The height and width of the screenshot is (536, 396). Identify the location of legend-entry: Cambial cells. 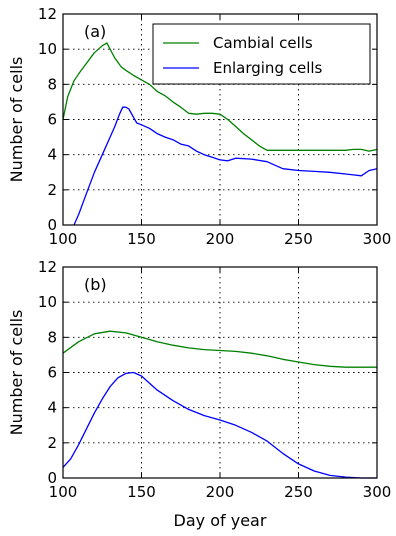
(263, 43).